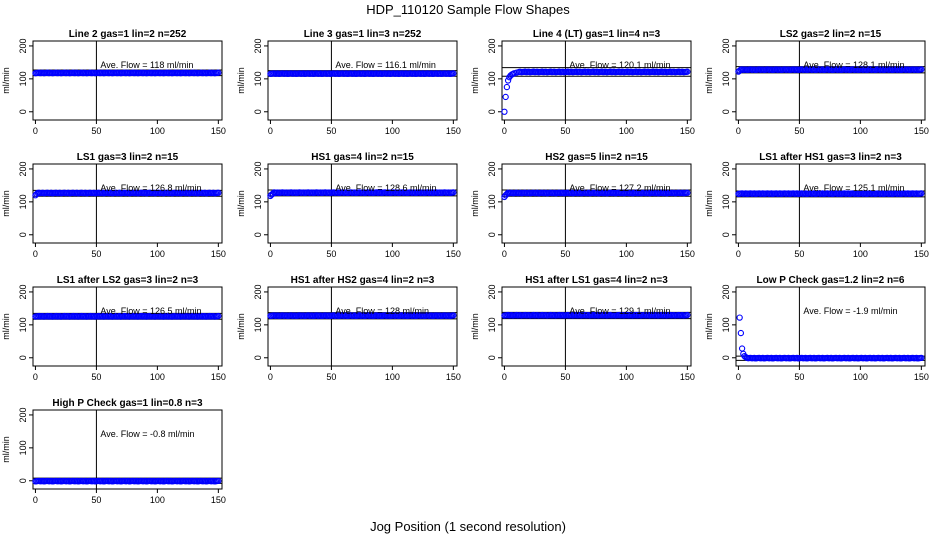  Describe the element at coordinates (127, 403) in the screenshot. I see `panel-title: High P Check gas=1 lin=0.8 n=3` at that location.